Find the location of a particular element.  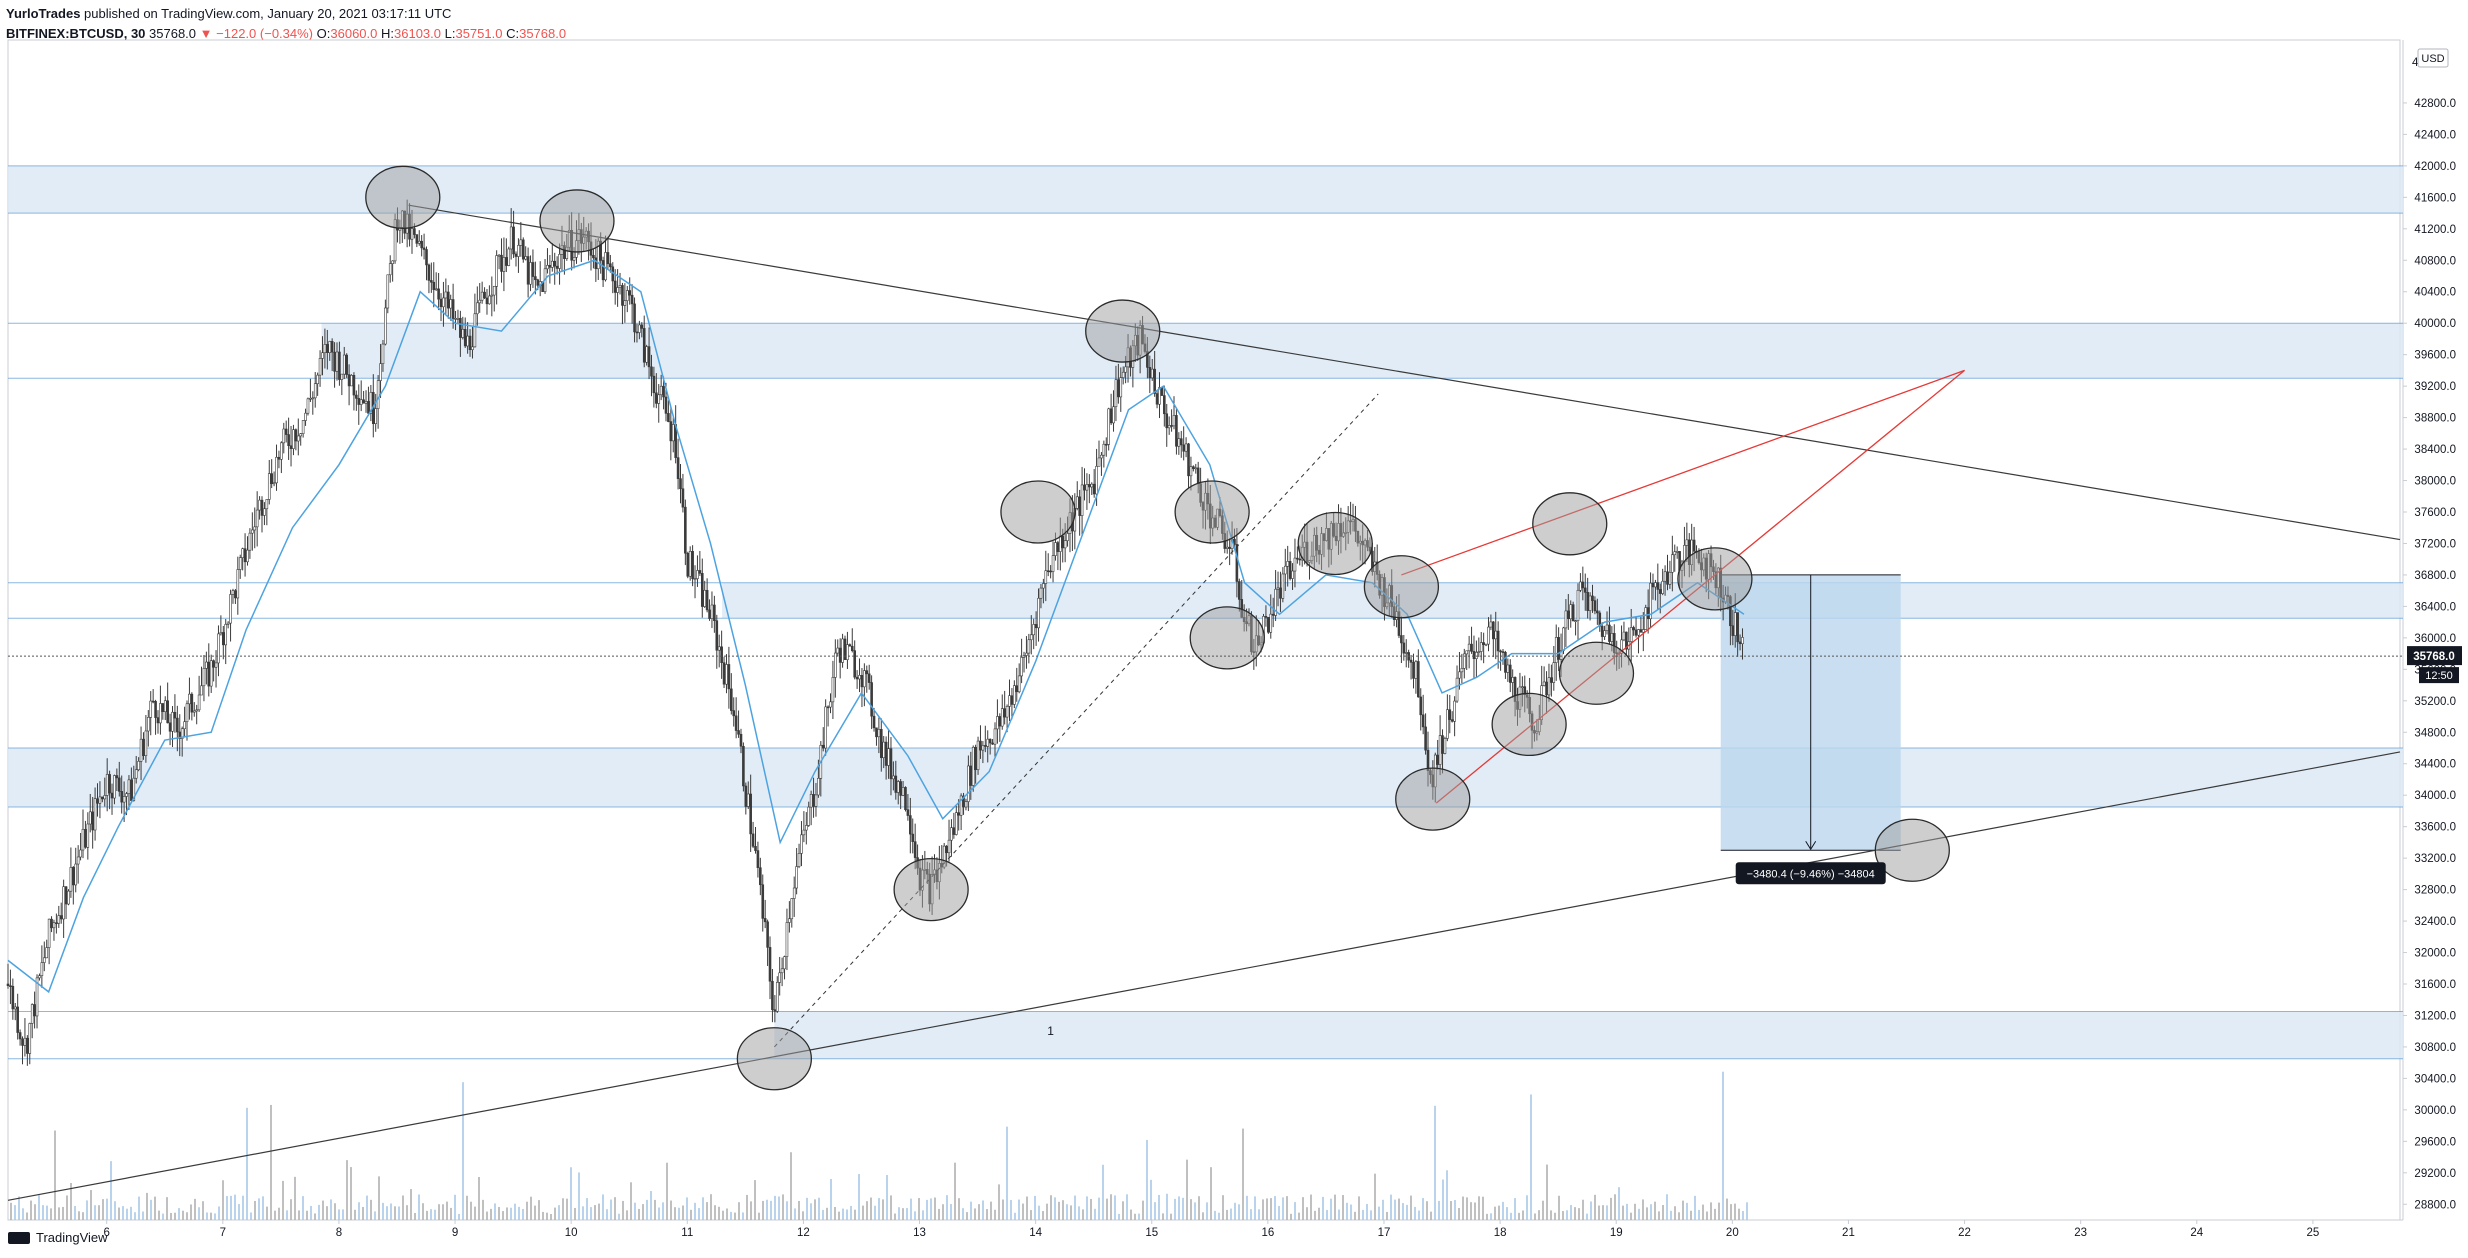

close-value: 35768.0 is located at coordinates (543, 33).